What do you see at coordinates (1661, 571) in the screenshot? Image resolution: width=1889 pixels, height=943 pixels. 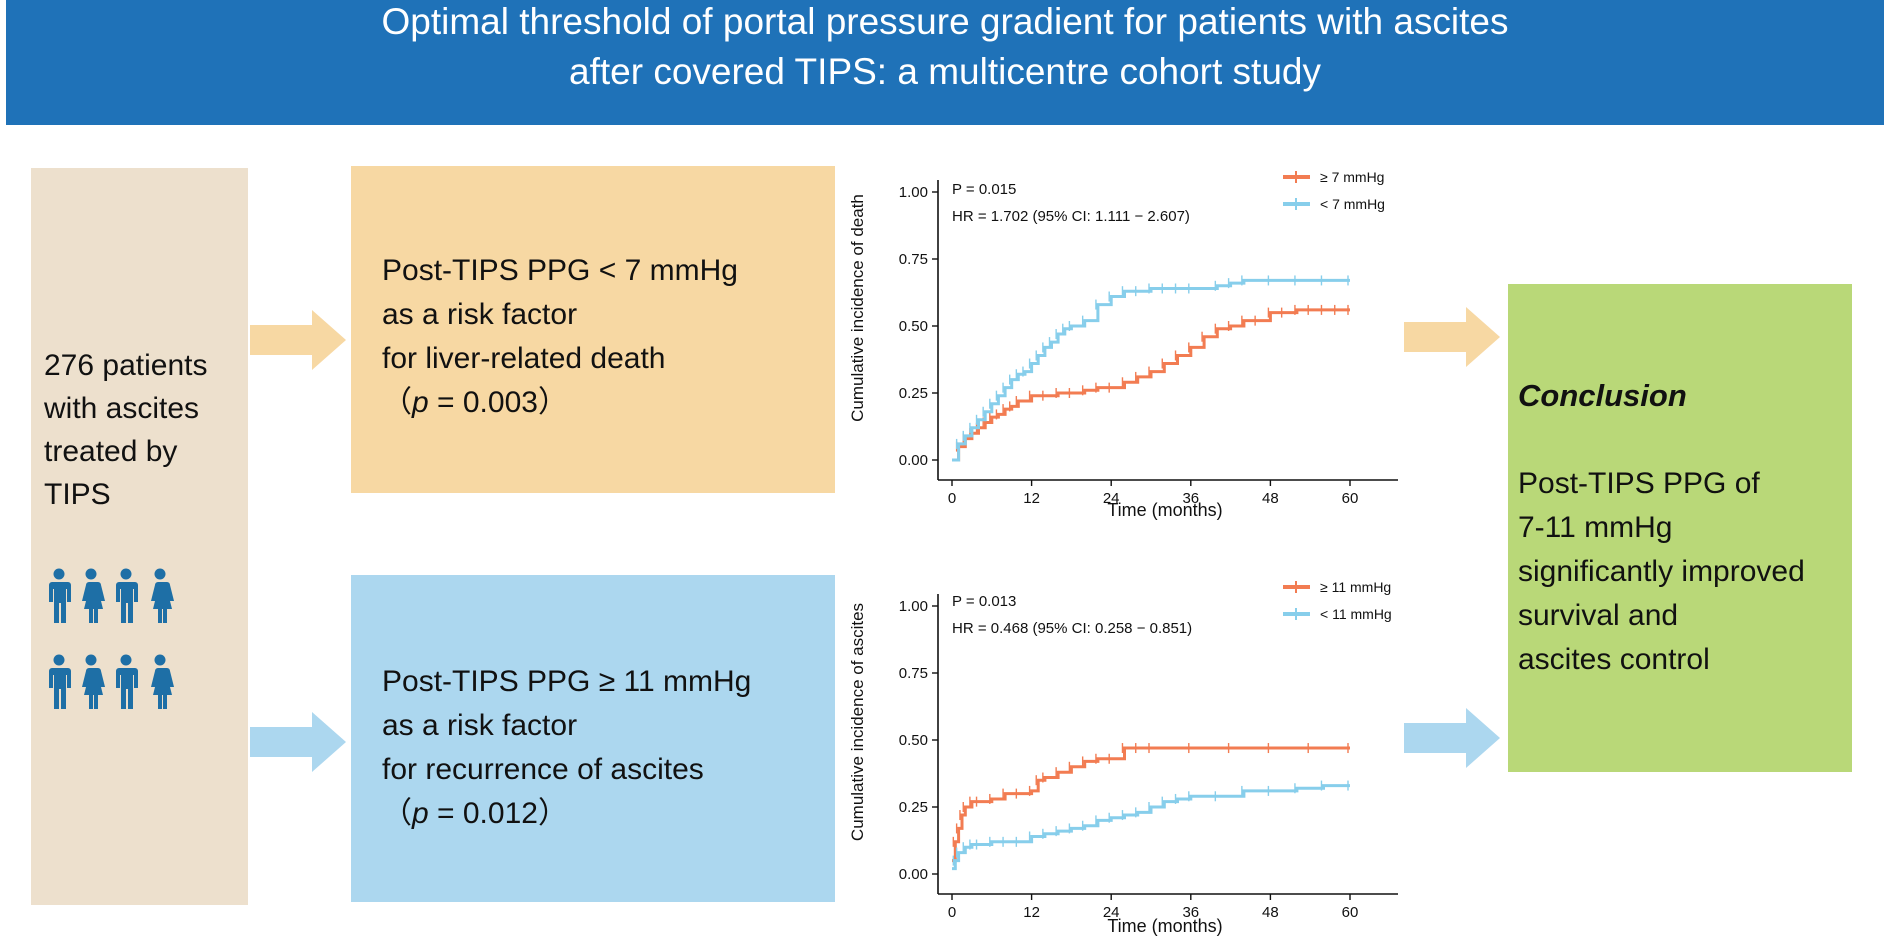 I see `conclusion-line: significantly improved` at bounding box center [1661, 571].